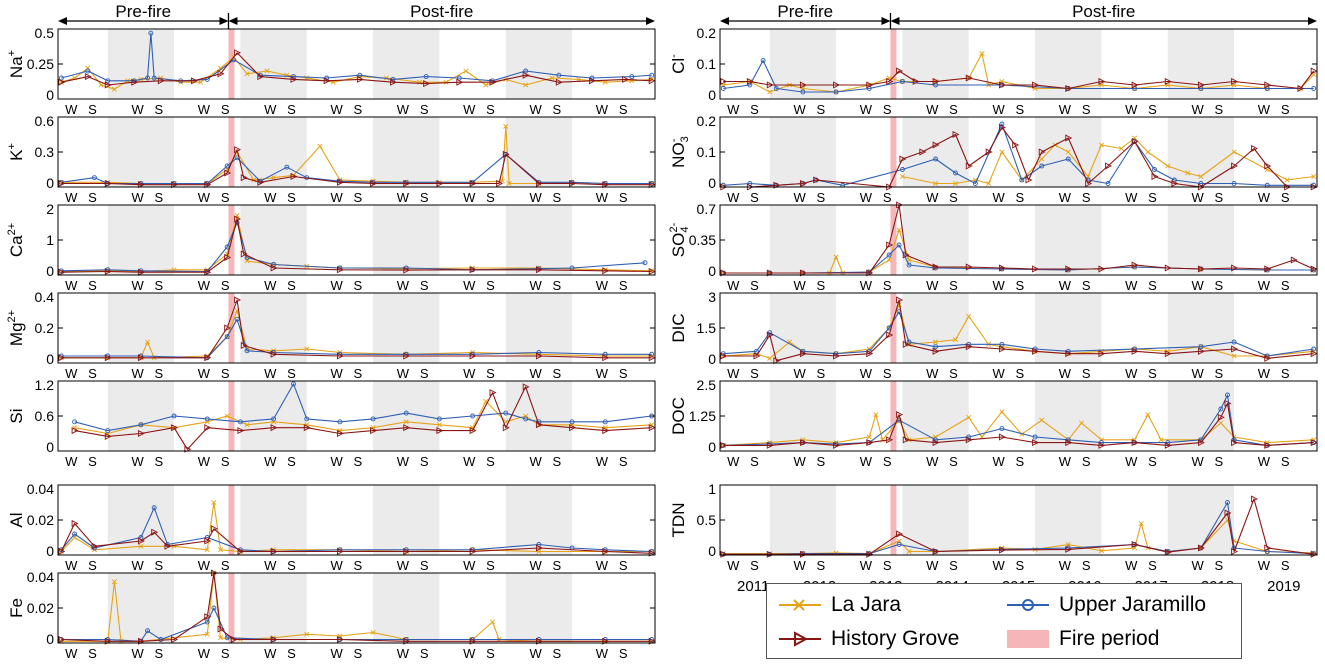  I want to click on y-axis-label-text: SO, so click(678, 245).